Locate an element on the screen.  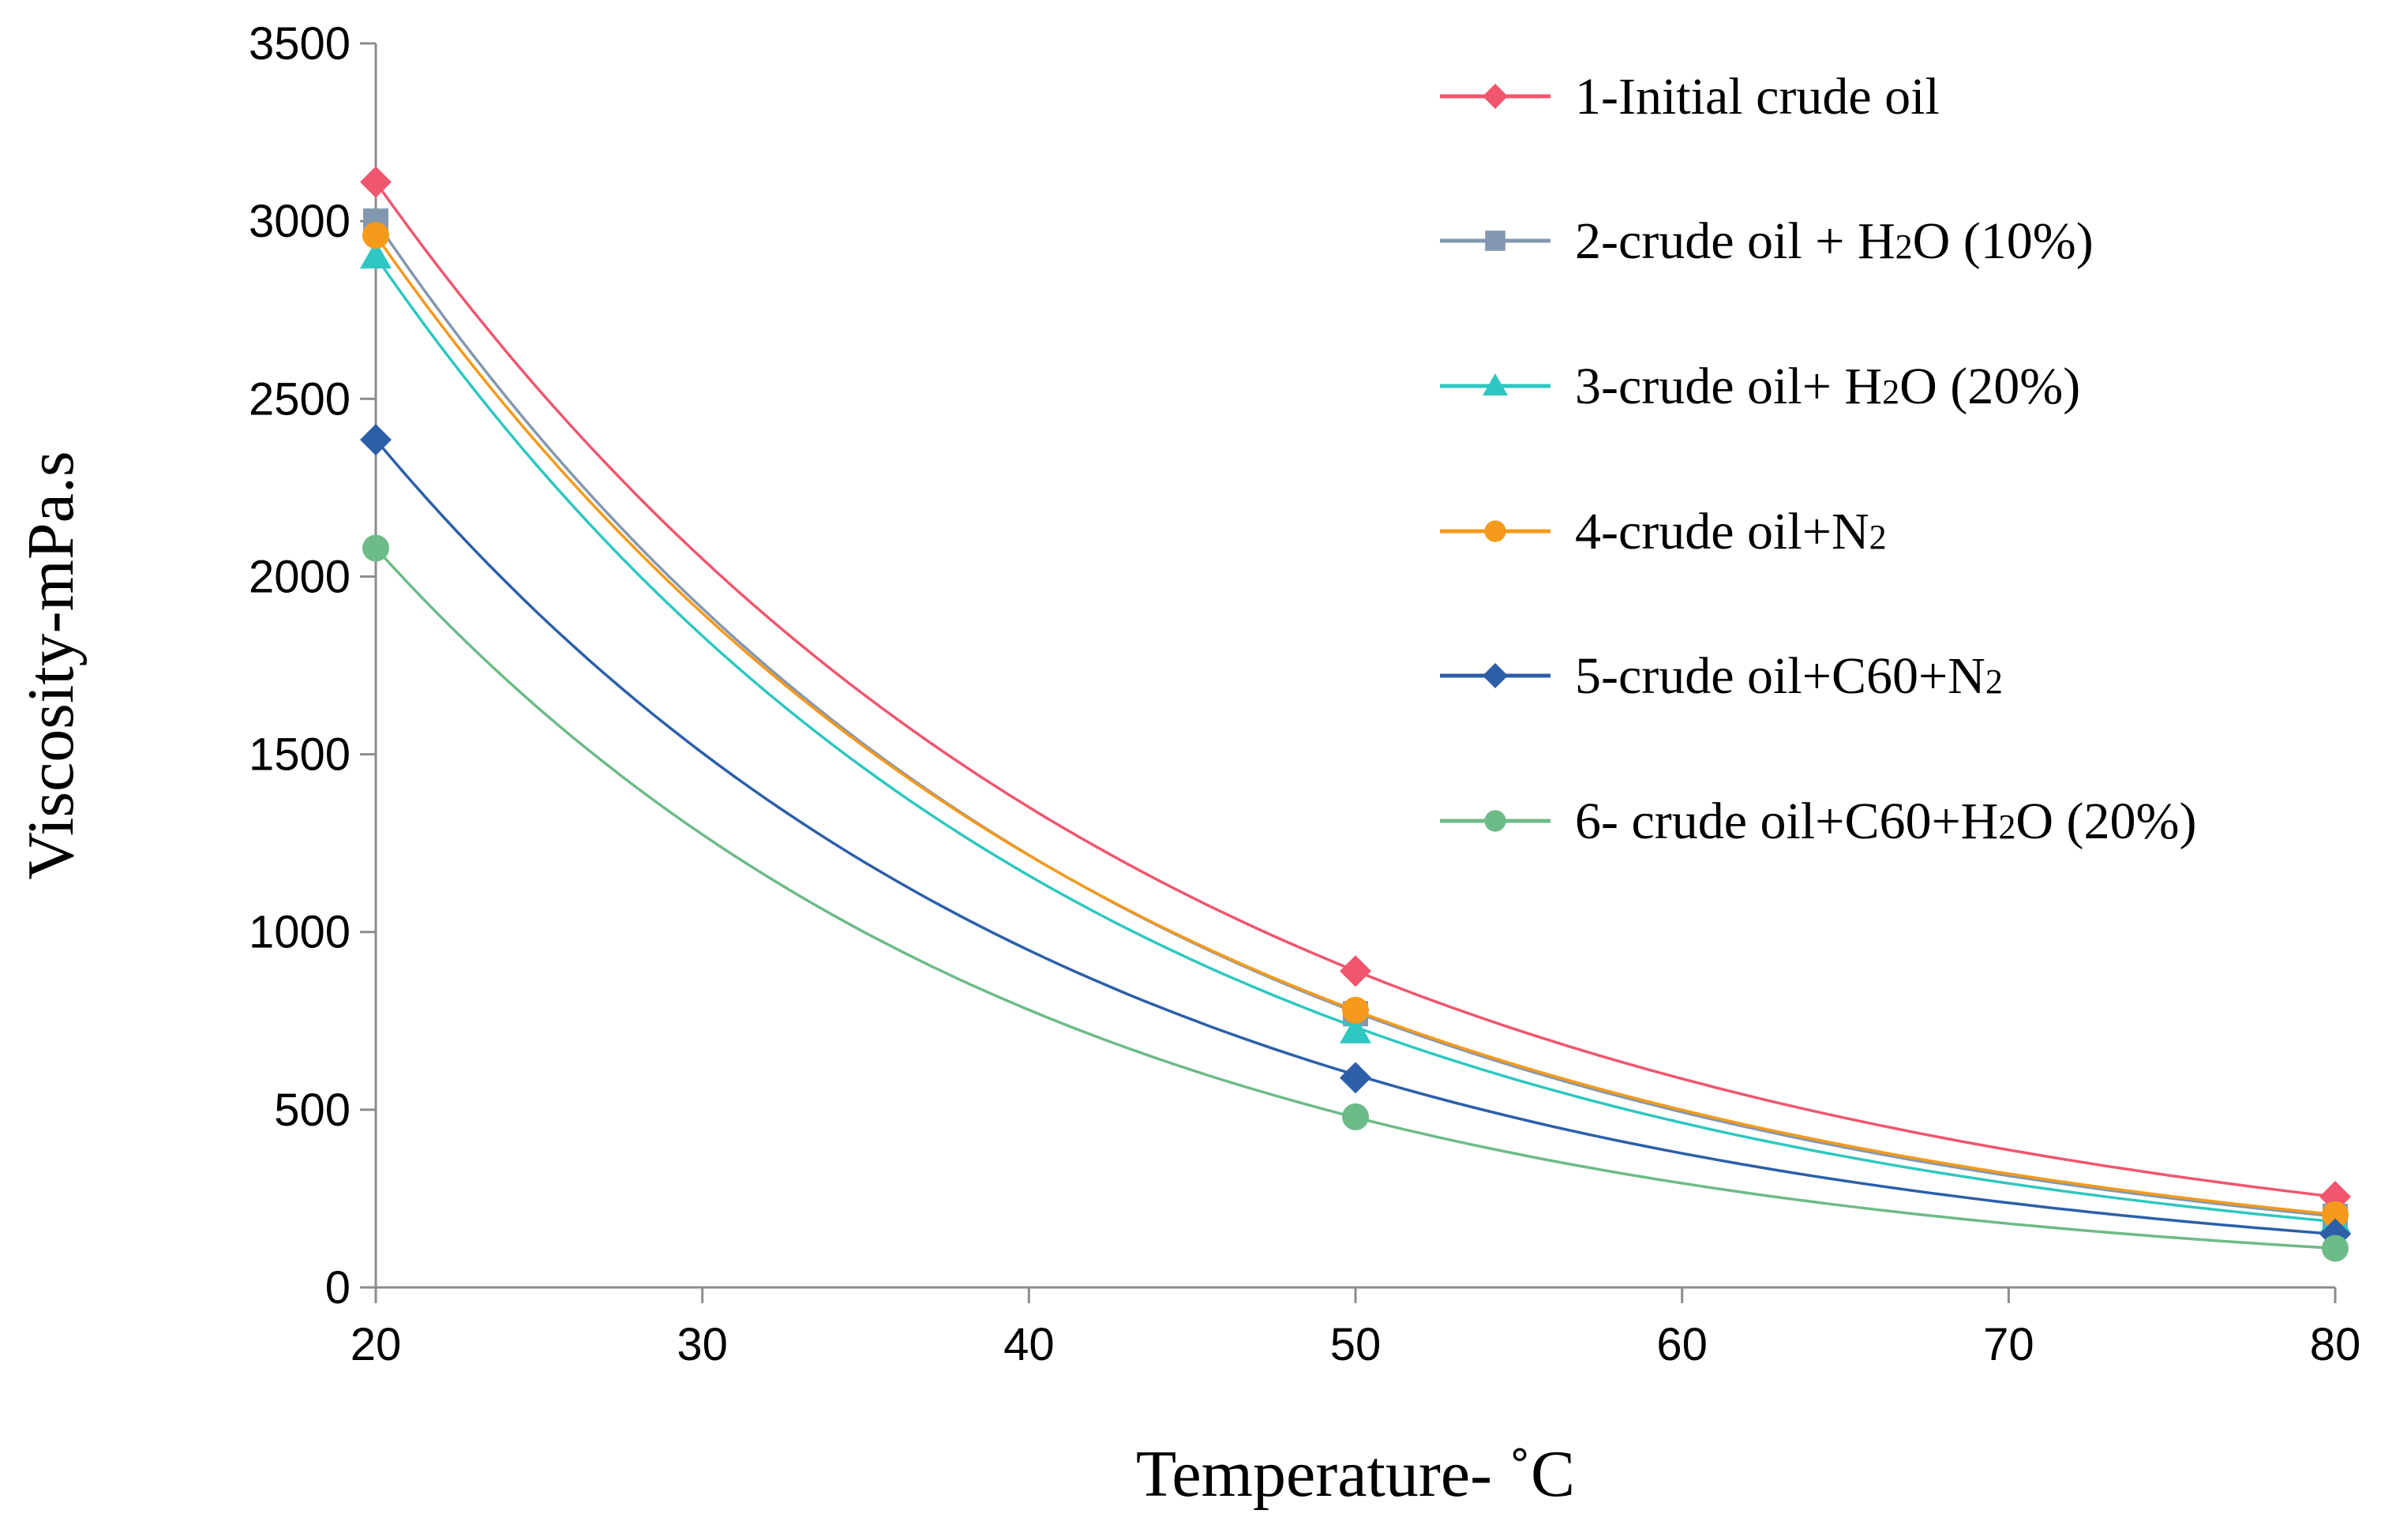
y-tick-label: 3000 is located at coordinates (300, 221).